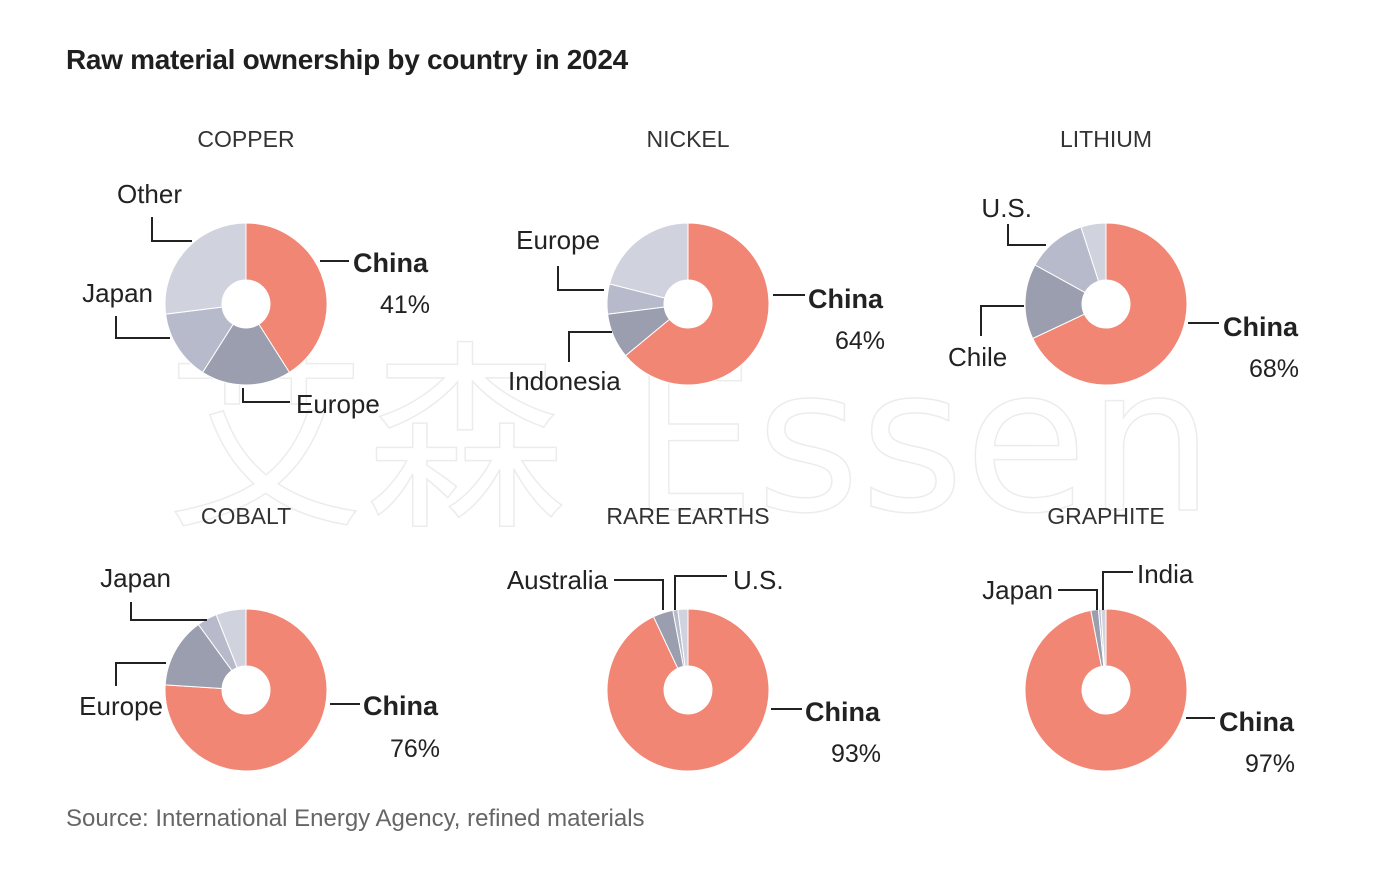  Describe the element at coordinates (121, 706) in the screenshot. I see `series-label-cobalt-europe: Europe` at that location.